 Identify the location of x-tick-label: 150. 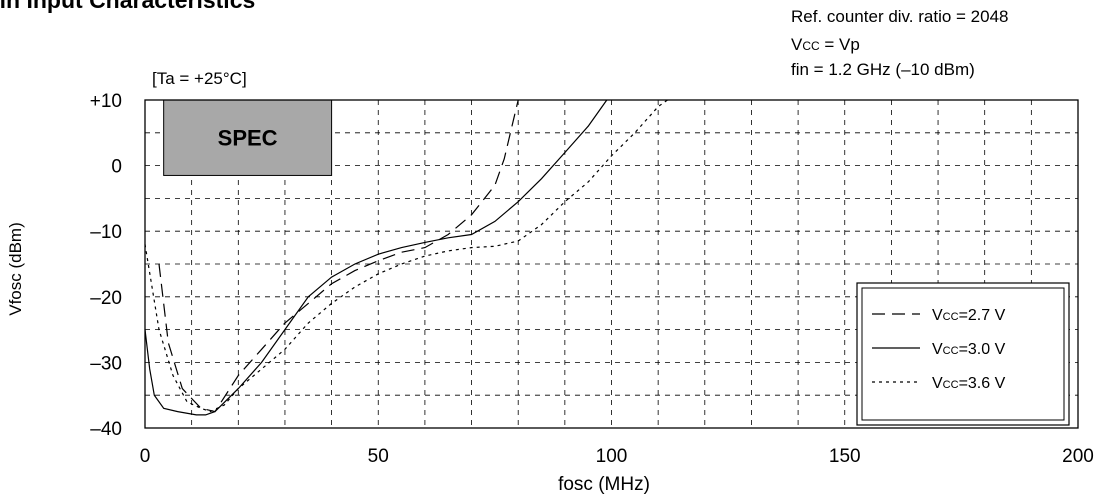
(845, 456).